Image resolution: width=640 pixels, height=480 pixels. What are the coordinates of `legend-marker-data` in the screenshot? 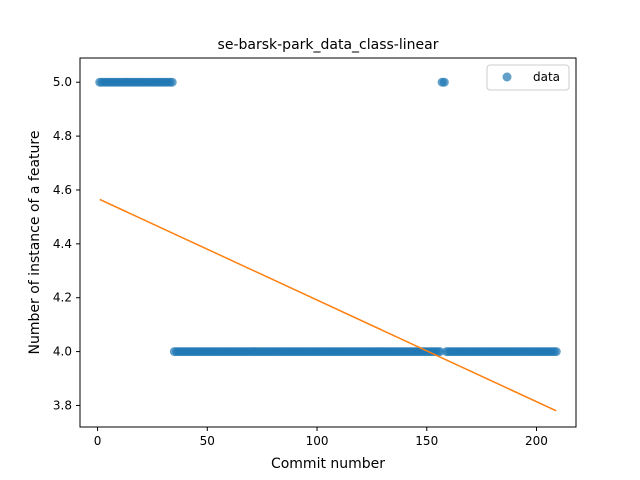 It's located at (507, 77).